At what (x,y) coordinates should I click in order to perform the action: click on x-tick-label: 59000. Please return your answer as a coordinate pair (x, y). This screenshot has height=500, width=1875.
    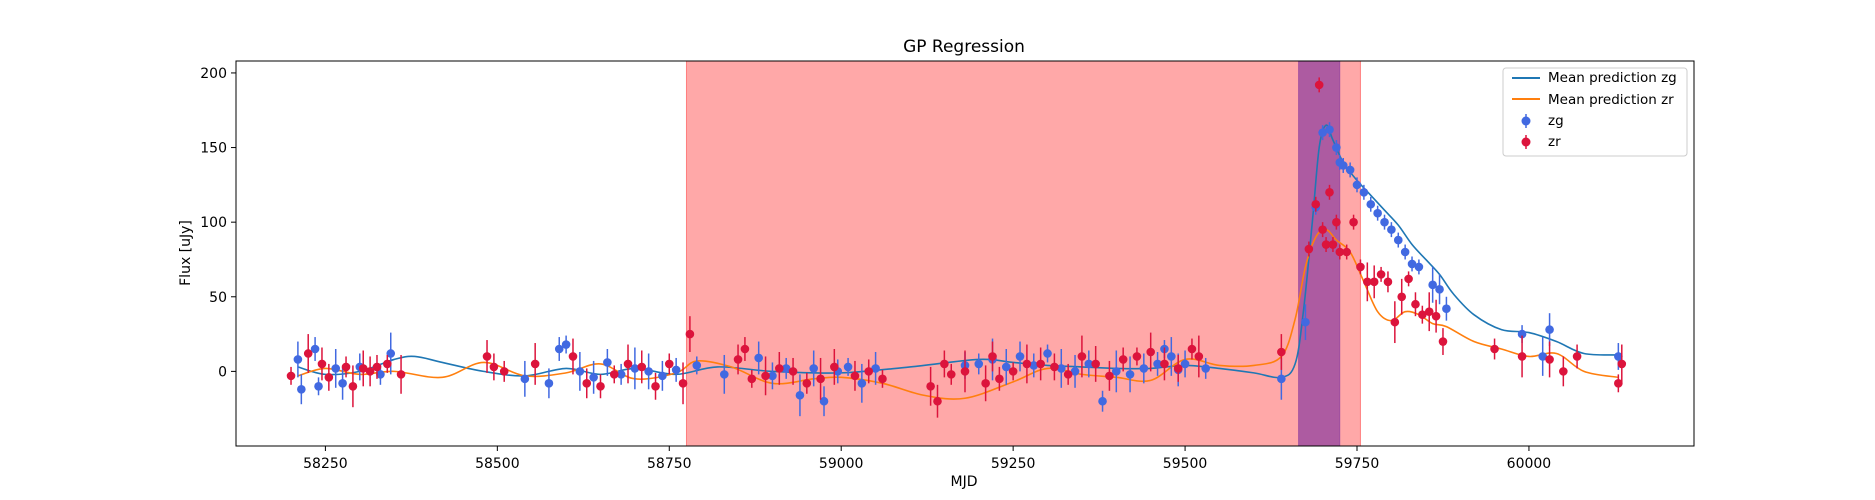
    Looking at the image, I should click on (841, 464).